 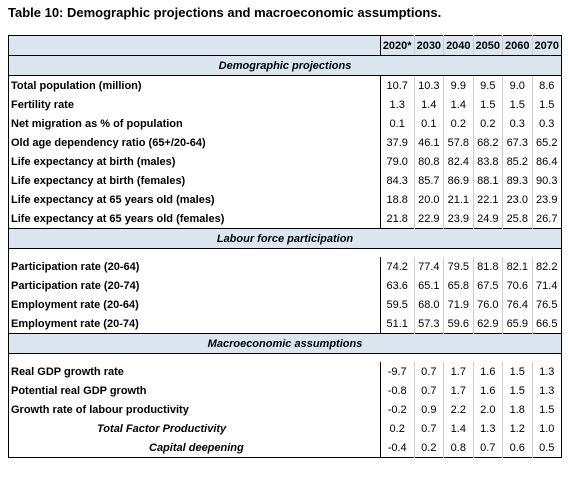 What do you see at coordinates (285, 45) in the screenshot?
I see `header-row: 2020* 2030 2040 2050 2060 2070` at bounding box center [285, 45].